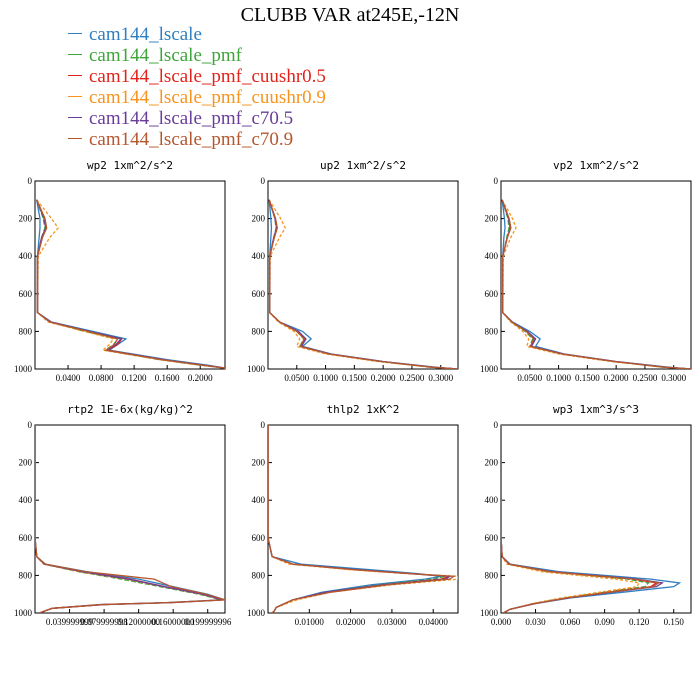 Image resolution: width=700 pixels, height=700 pixels. What do you see at coordinates (101, 378) in the screenshot?
I see `x-tick-label: 0.0800` at bounding box center [101, 378].